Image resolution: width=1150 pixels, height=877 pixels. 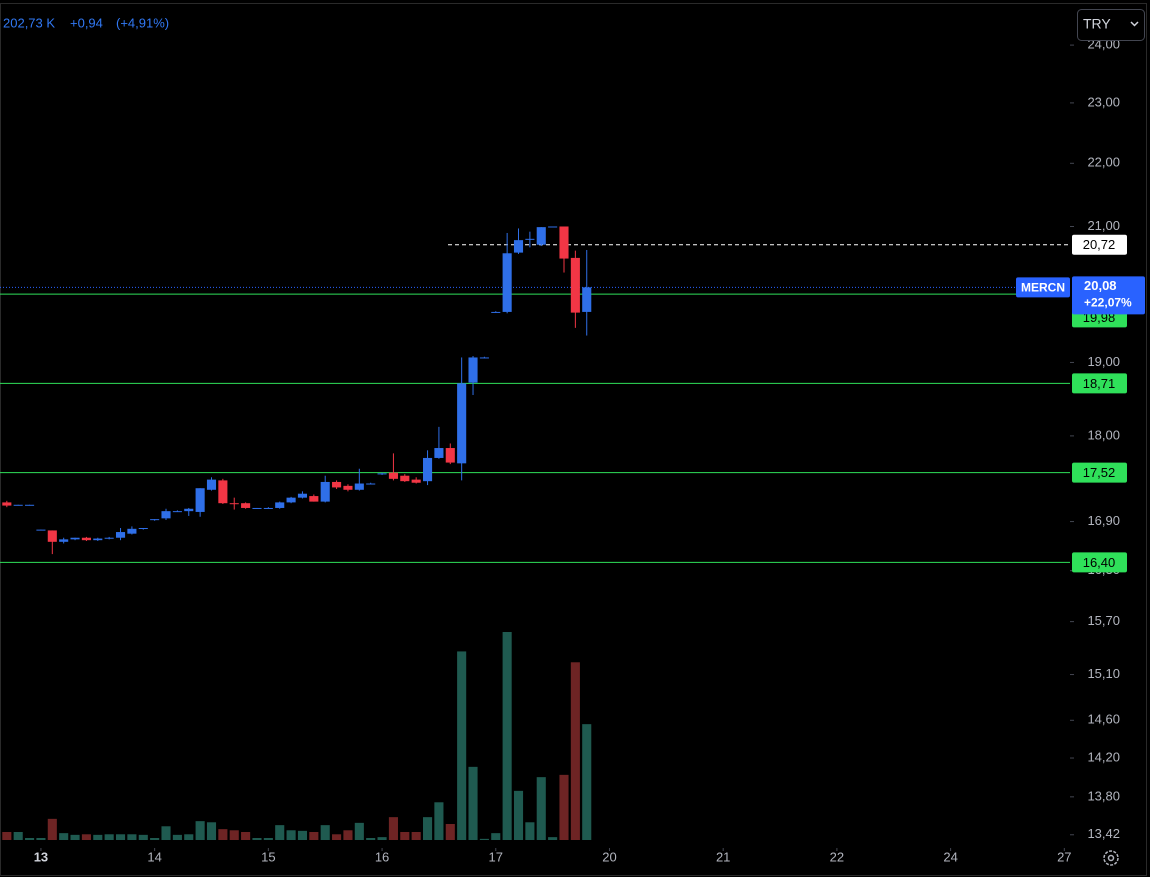 I want to click on currency-dropdown: TRY, so click(x=1111, y=25).